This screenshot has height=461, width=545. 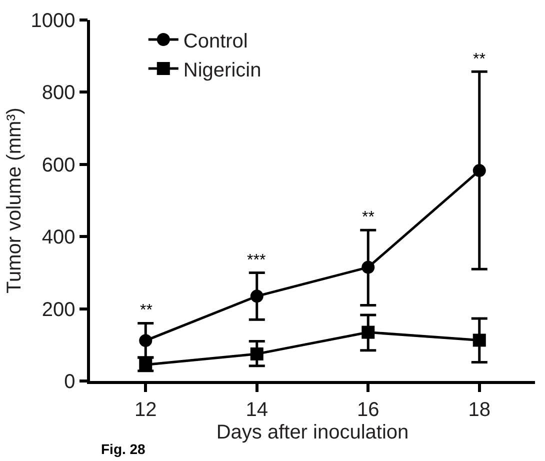 I want to click on annotation: ***, so click(x=256, y=260).